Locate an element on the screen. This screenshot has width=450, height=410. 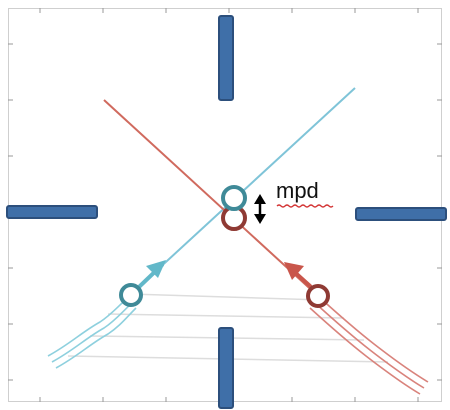
teal-circle-center is located at coordinates (234, 198).